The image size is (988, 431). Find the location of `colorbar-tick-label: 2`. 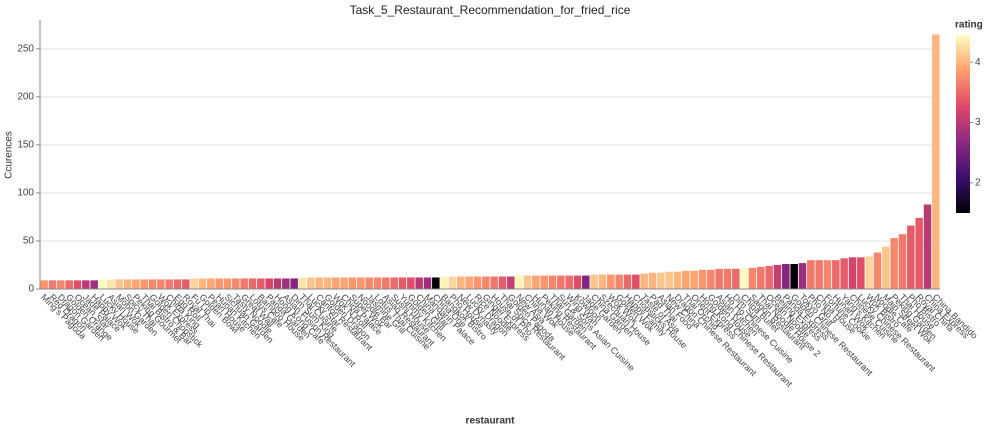

colorbar-tick-label: 2 is located at coordinates (978, 182).